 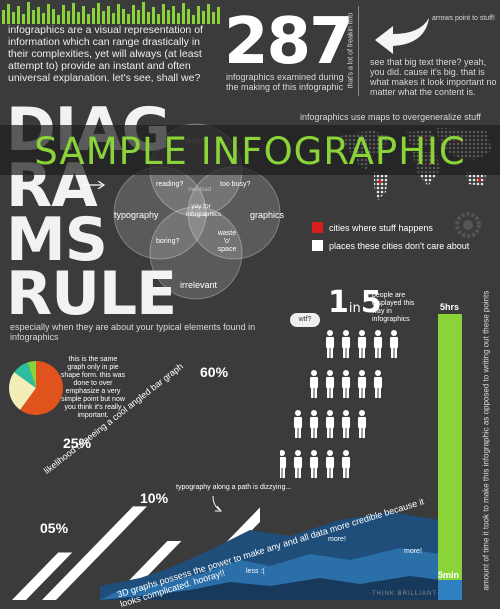 What do you see at coordinates (77, 443) in the screenshot?
I see `angled-label-25: 25%` at bounding box center [77, 443].